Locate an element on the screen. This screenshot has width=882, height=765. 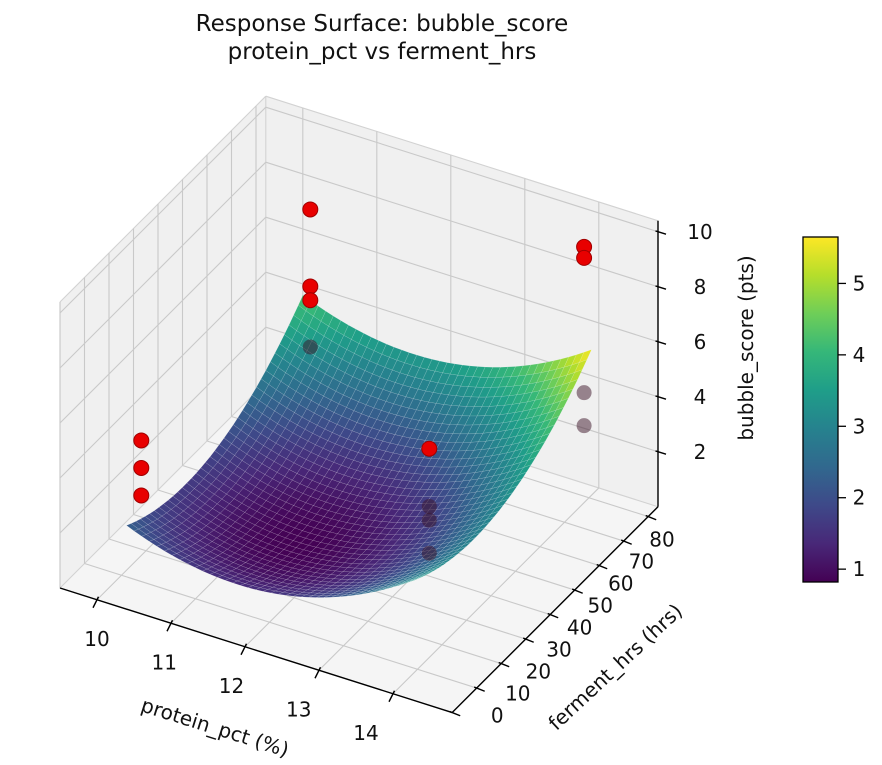
colorbar-gradient is located at coordinates (820, 409).